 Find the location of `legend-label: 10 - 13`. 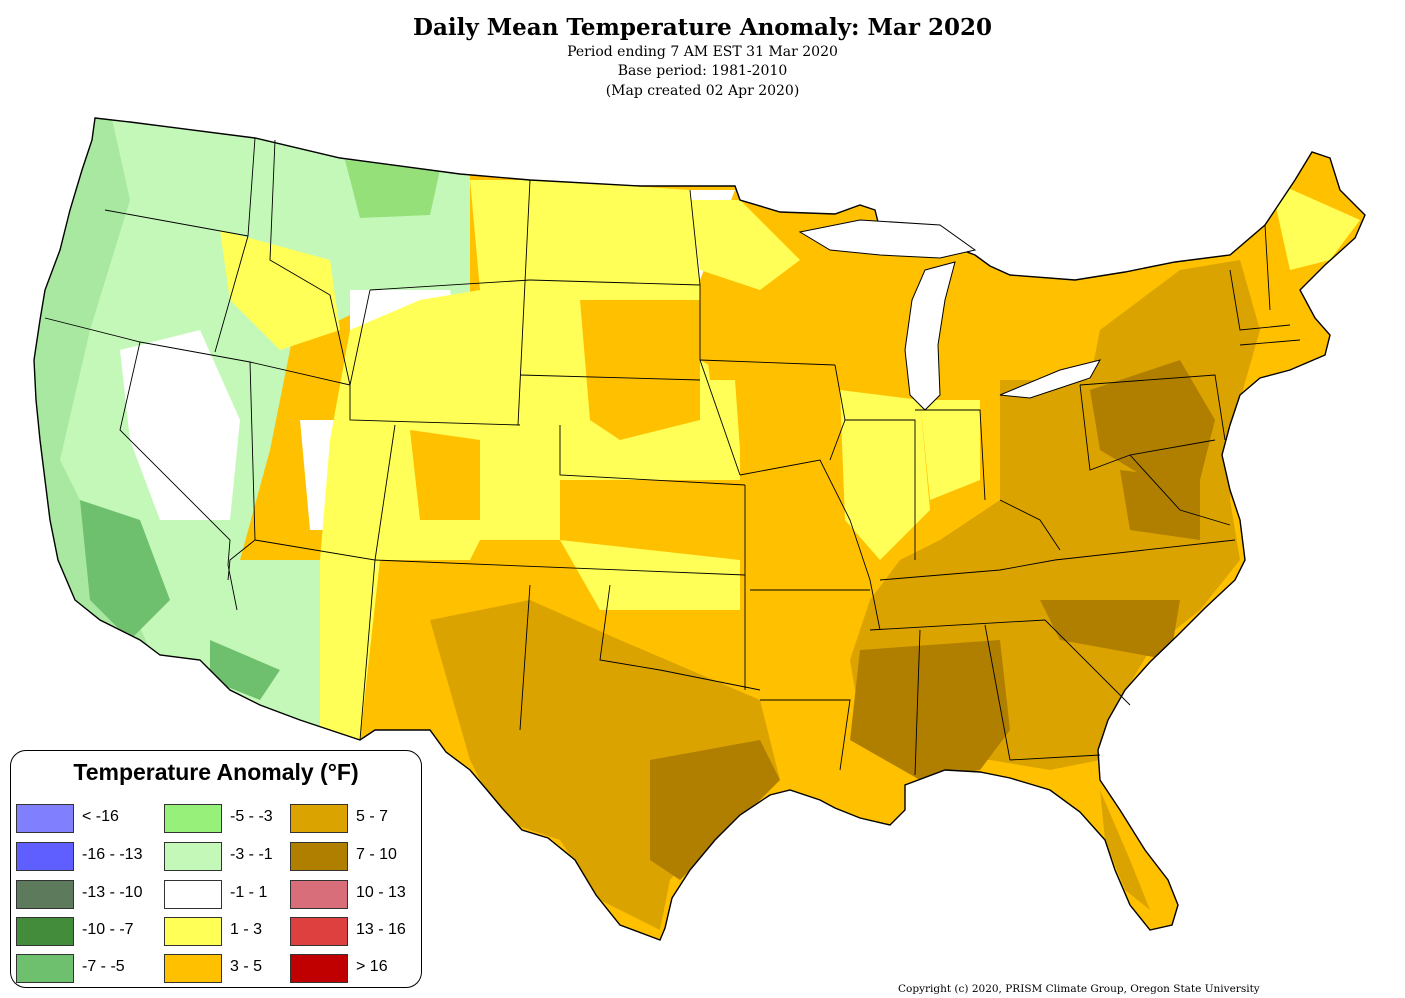

legend-label: 10 - 13 is located at coordinates (381, 892).